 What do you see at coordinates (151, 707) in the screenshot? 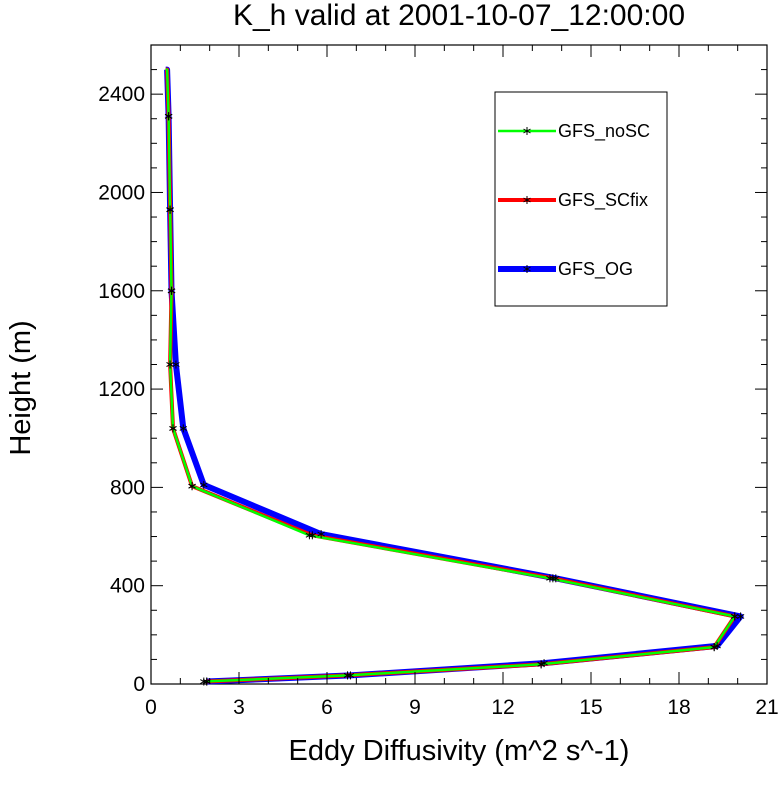
I see `x-tick-label: 0` at bounding box center [151, 707].